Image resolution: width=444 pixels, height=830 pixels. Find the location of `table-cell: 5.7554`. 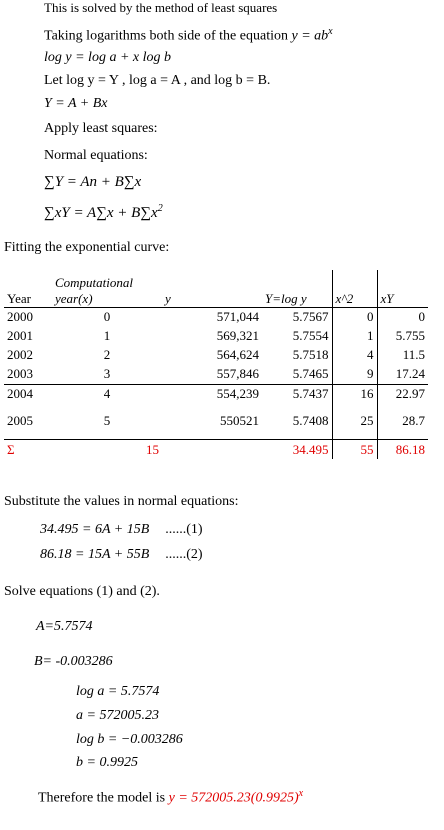

table-cell: 5.7554 is located at coordinates (310, 335).